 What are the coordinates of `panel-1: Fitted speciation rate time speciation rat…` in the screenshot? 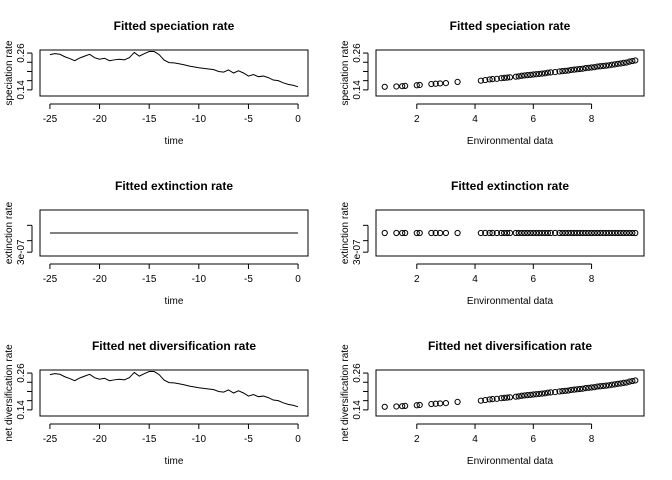 It's located at (156, 83).